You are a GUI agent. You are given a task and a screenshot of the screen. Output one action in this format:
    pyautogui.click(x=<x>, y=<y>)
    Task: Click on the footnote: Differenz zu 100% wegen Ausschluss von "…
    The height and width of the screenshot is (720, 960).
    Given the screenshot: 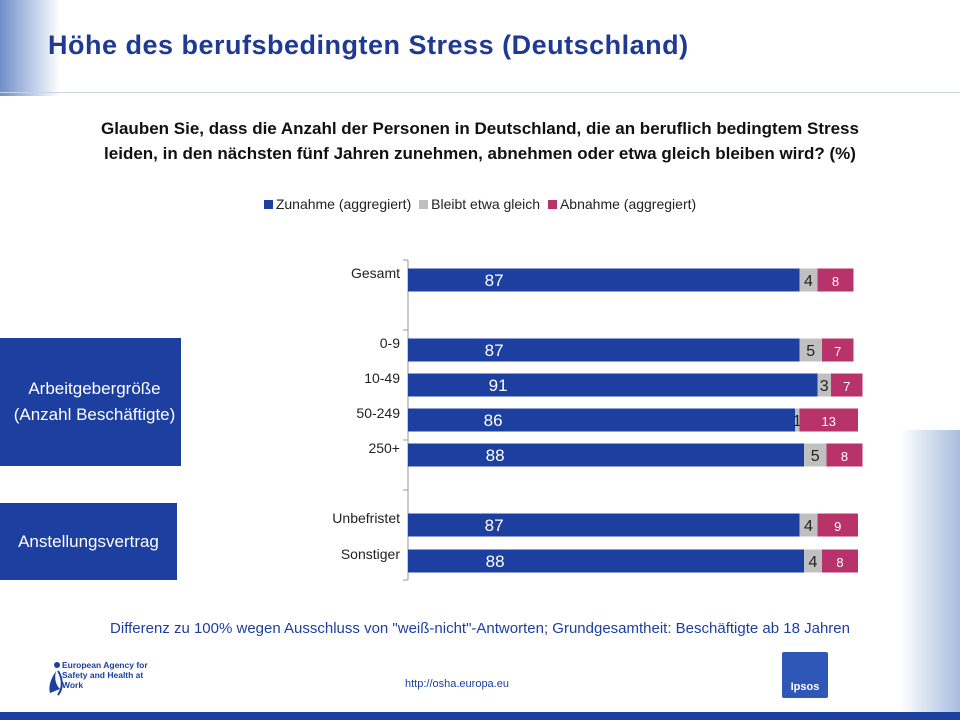 What is the action you would take?
    pyautogui.click(x=480, y=628)
    